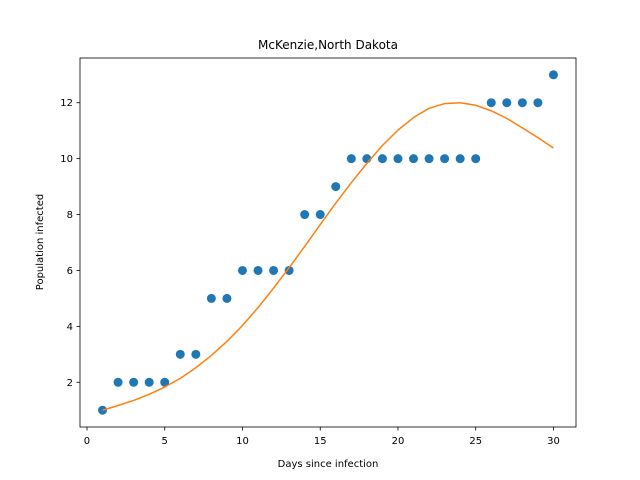 The width and height of the screenshot is (640, 480). What do you see at coordinates (70, 383) in the screenshot?
I see `y-tick-label: 2` at bounding box center [70, 383].